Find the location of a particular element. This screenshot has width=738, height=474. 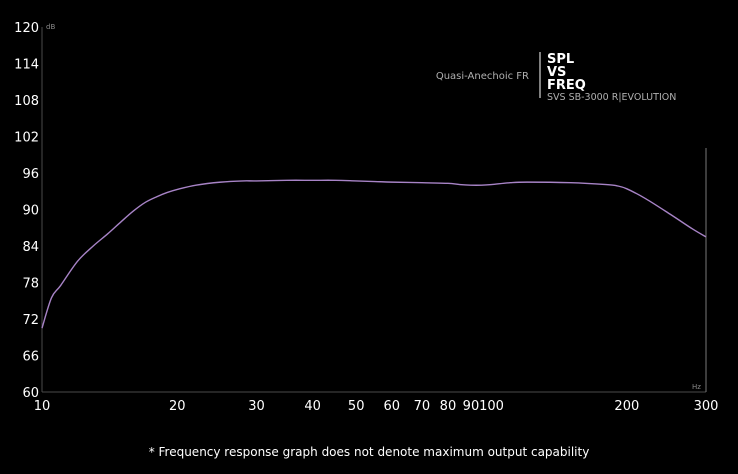

x-tick-label: 30 is located at coordinates (256, 406).